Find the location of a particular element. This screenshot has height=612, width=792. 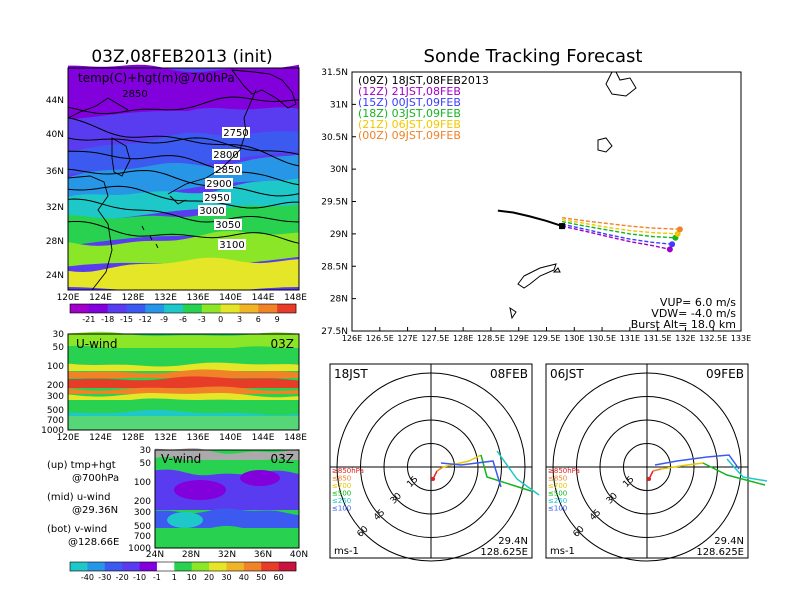

track-lon-tick: 127E is located at coordinates (407, 338).